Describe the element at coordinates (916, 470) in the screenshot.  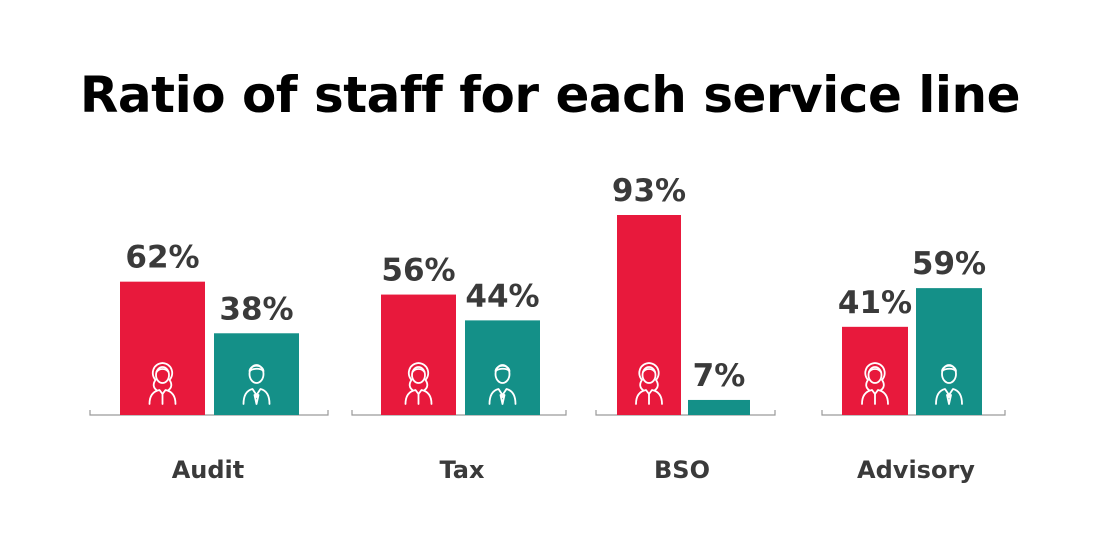
I see `category-label-advisory: Advisory` at that location.